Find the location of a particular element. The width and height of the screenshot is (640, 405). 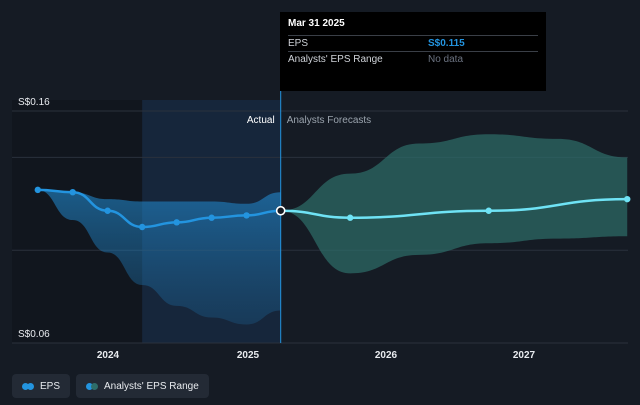

legend-item-range: Analysts' EPS Range is located at coordinates (142, 386).